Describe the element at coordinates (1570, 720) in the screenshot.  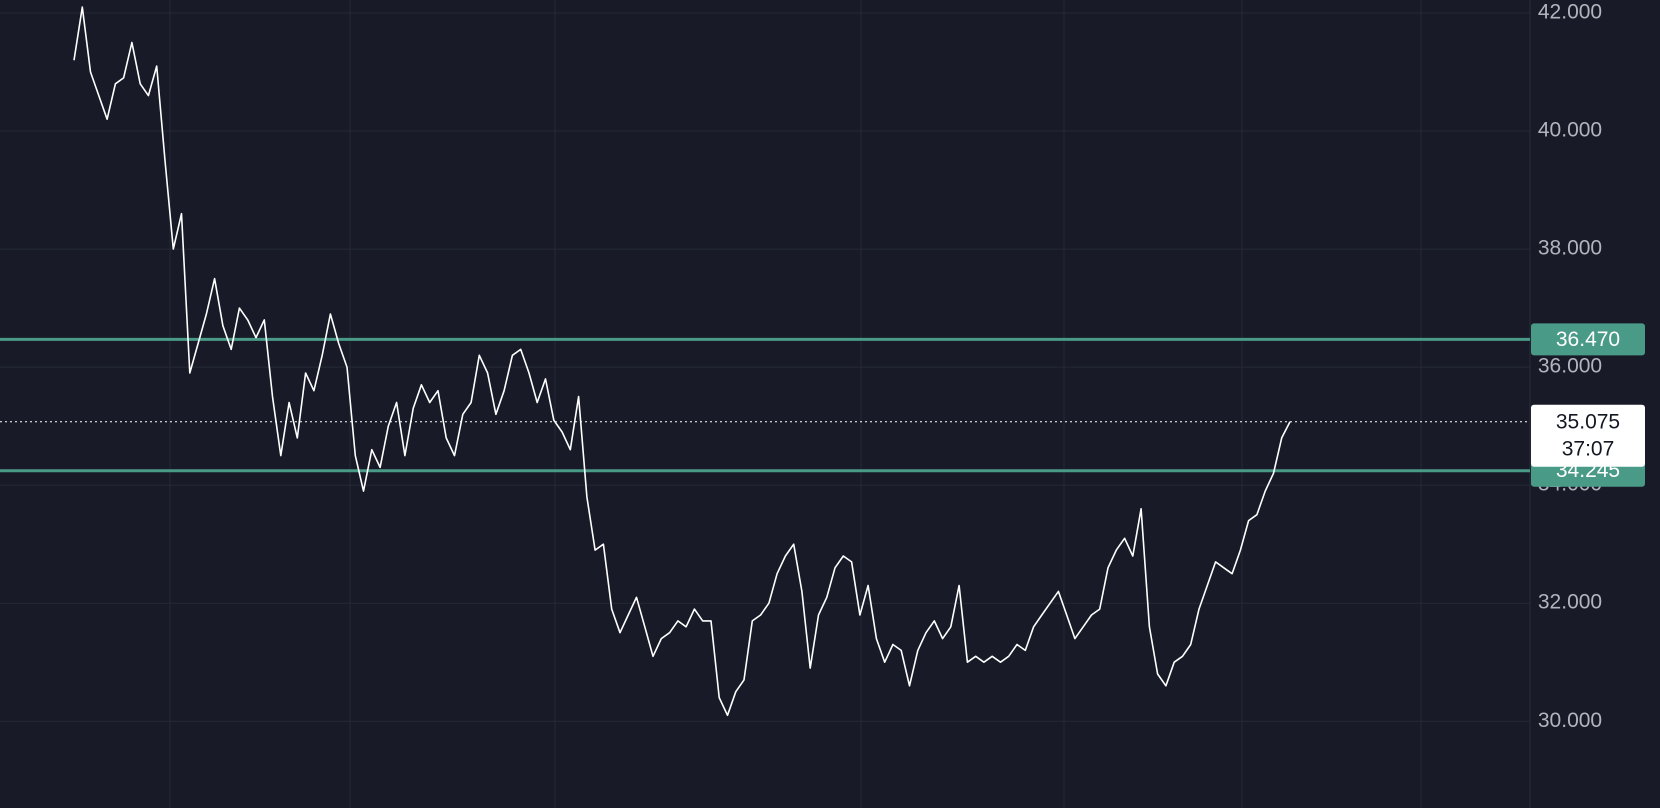
I see `y-tick-label: 30.000` at that location.